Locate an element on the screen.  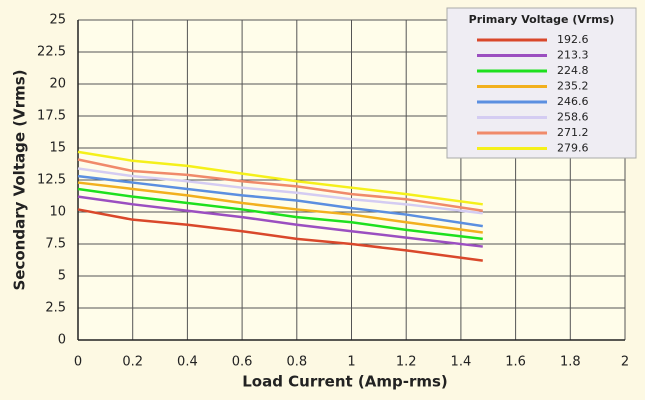
y-tick-label: 15 is located at coordinates (57, 148).